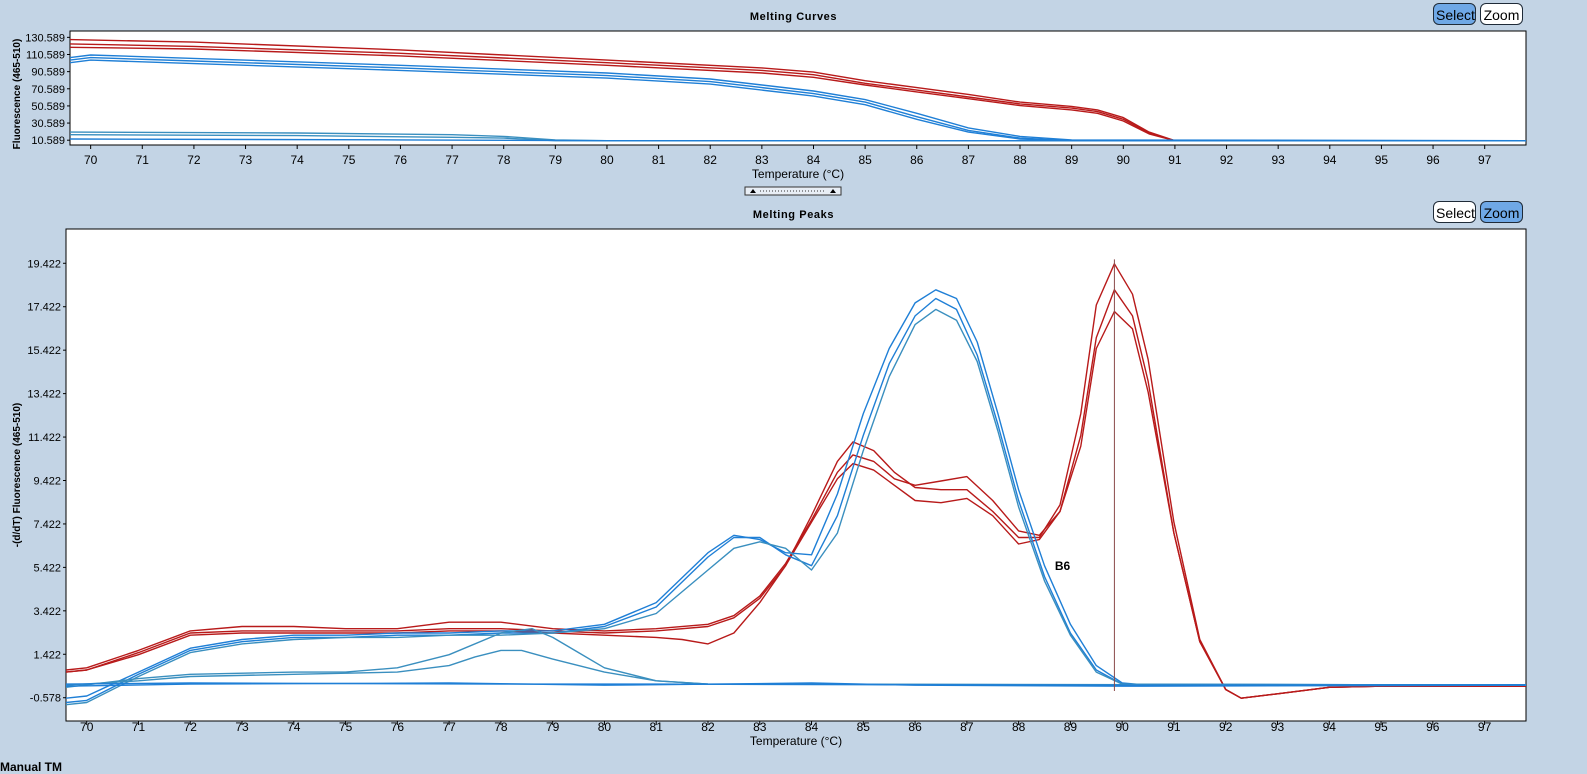 The image size is (1587, 774). I want to click on peaks-x-tick-label: 94, so click(1330, 727).